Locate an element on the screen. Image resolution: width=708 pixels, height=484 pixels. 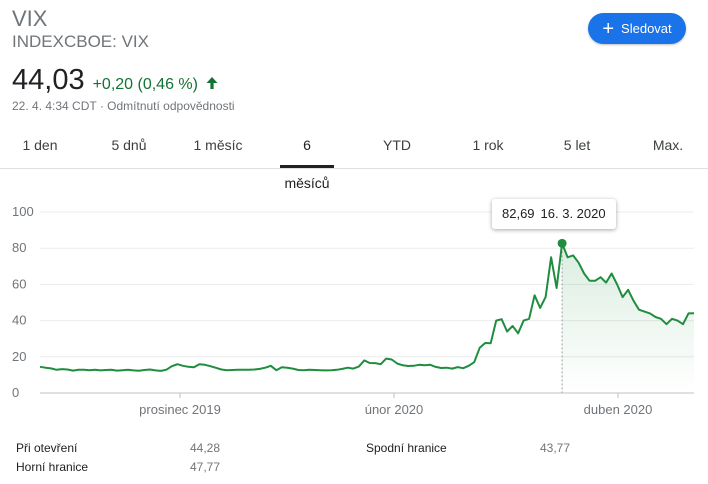
tab-label: 5 let is located at coordinates (577, 145).